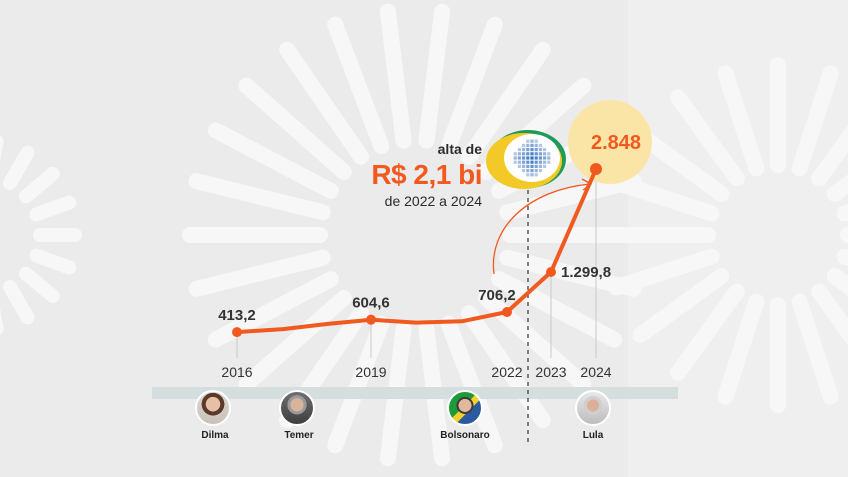 The height and width of the screenshot is (477, 848). Describe the element at coordinates (299, 435) in the screenshot. I see `president-name-temer: Temer` at that location.